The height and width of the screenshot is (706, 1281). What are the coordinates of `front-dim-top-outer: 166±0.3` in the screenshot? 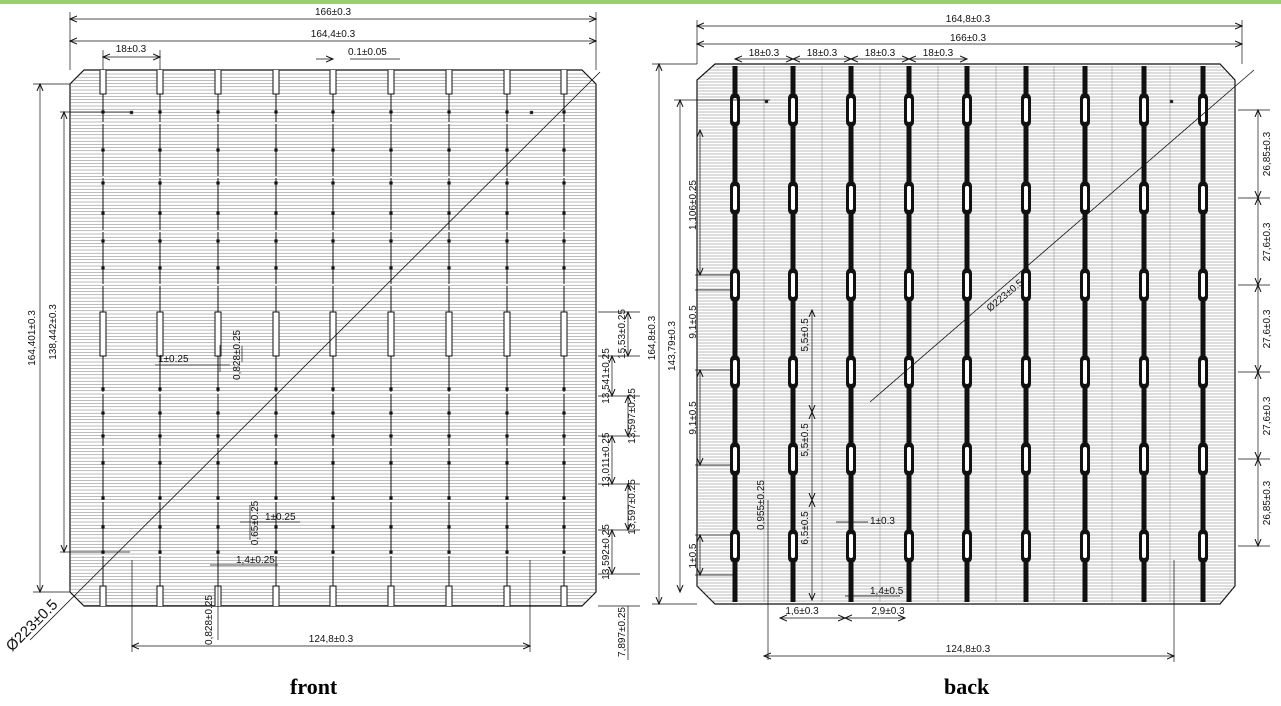 It's located at (333, 12).